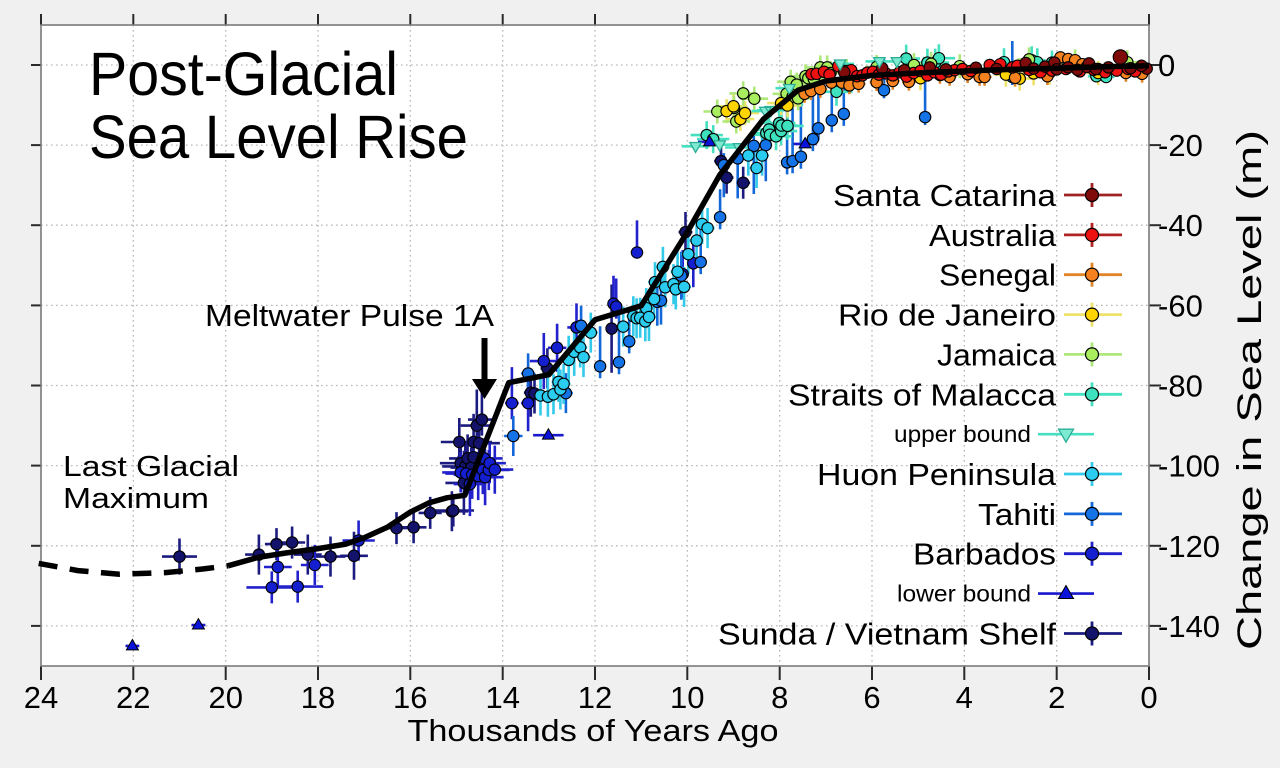 Image resolution: width=1280 pixels, height=768 pixels. Describe the element at coordinates (593, 730) in the screenshot. I see `svg-text: Thousands of Years Ago` at that location.